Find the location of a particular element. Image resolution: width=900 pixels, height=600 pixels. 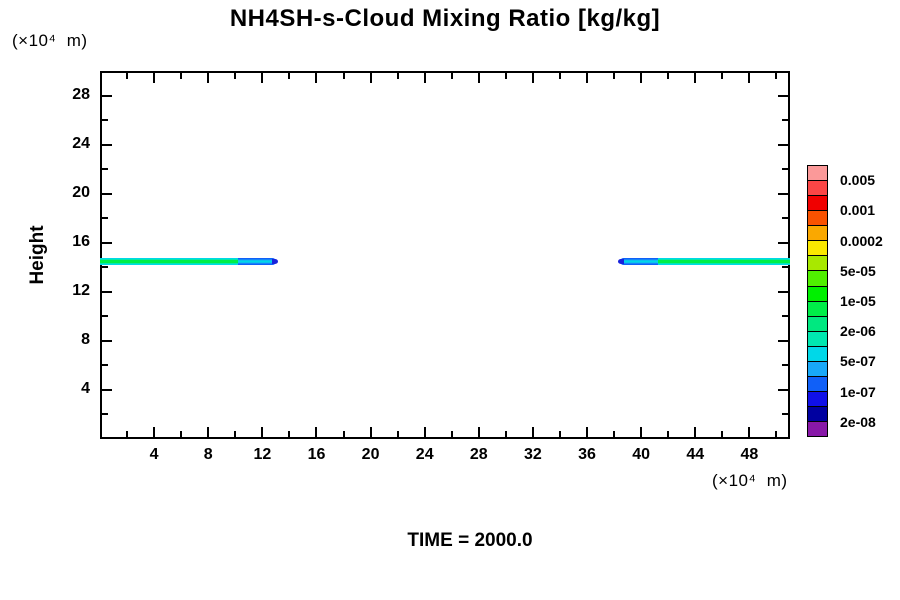

y-axis-name: Height is located at coordinates (37, 255).